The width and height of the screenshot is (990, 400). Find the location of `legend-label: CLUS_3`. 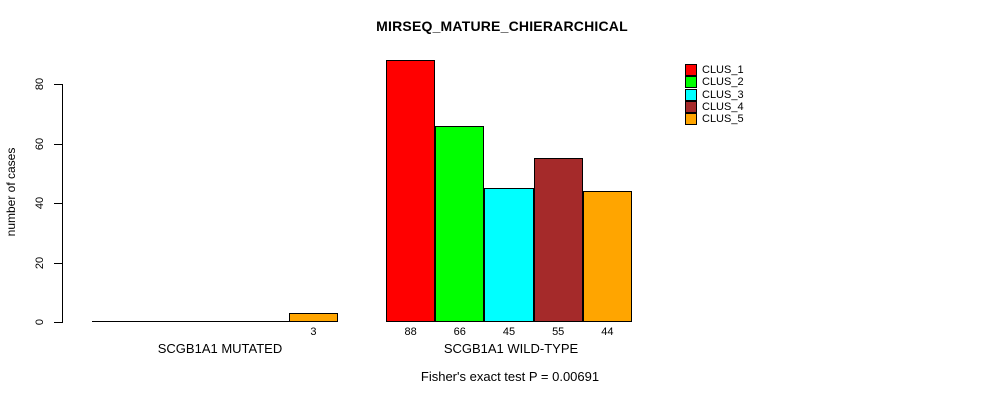

legend-label: CLUS_3 is located at coordinates (723, 94).